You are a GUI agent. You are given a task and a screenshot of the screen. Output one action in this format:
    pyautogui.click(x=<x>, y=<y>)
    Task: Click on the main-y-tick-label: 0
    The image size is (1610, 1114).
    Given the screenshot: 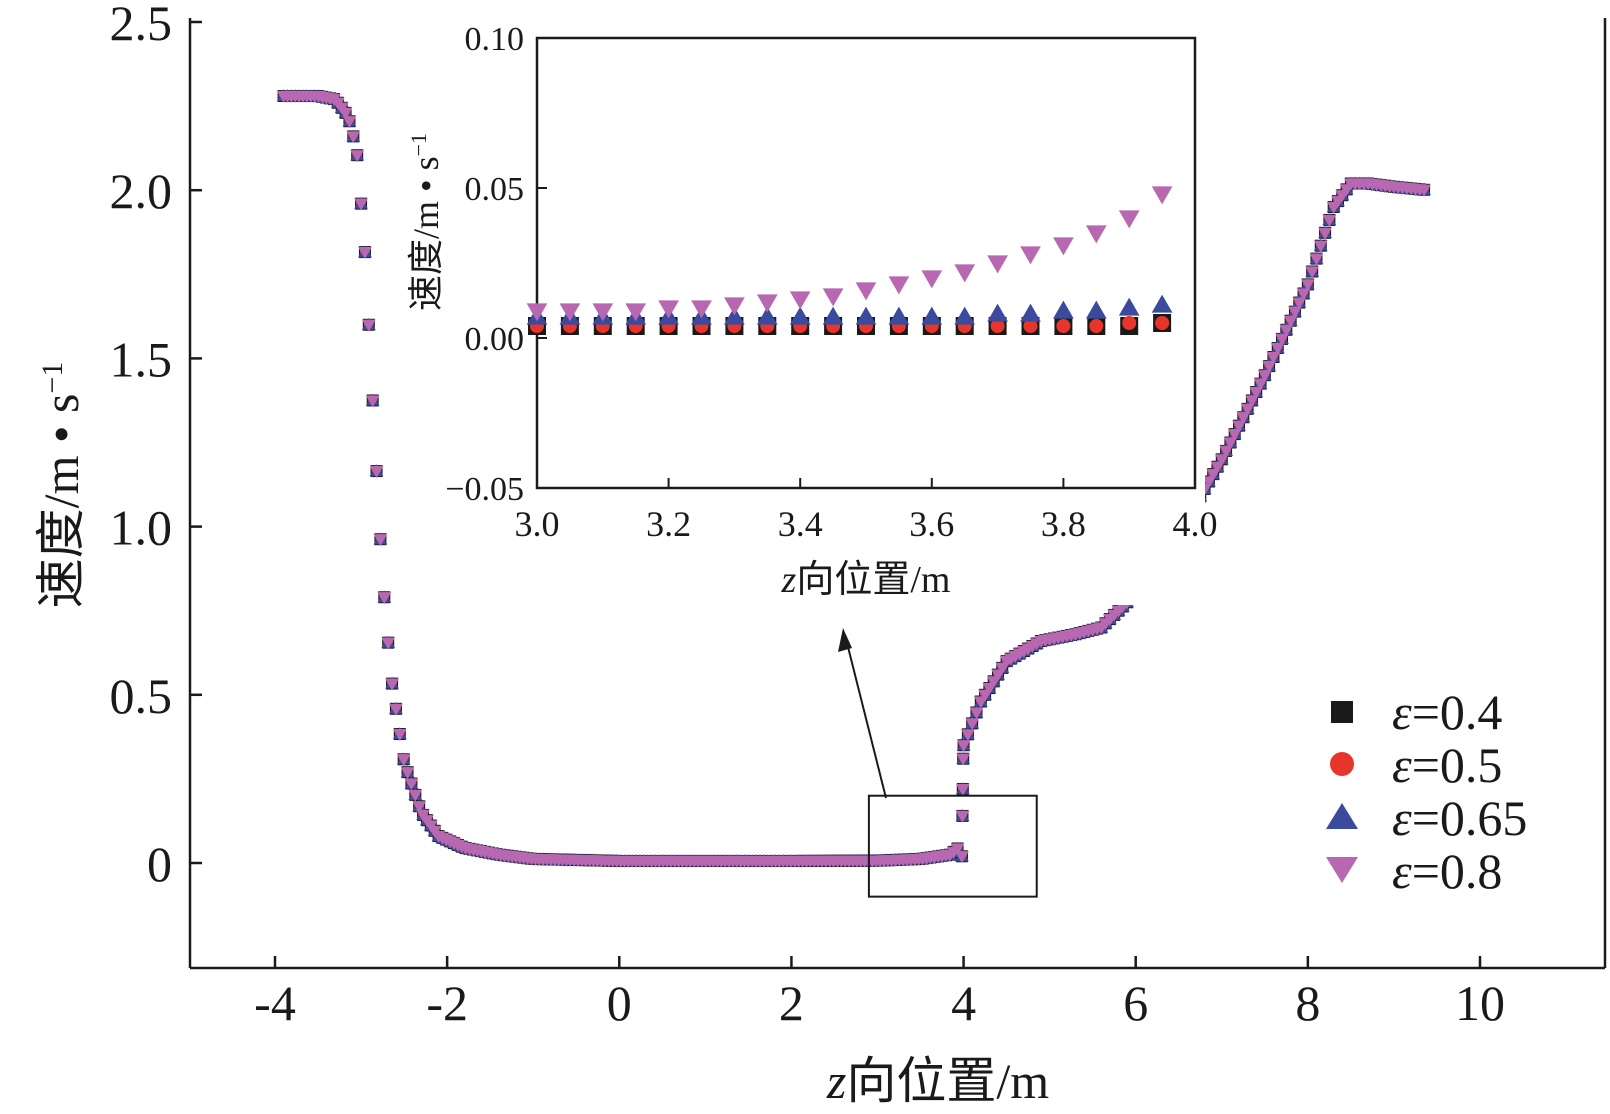 What is the action you would take?
    pyautogui.click(x=159, y=864)
    